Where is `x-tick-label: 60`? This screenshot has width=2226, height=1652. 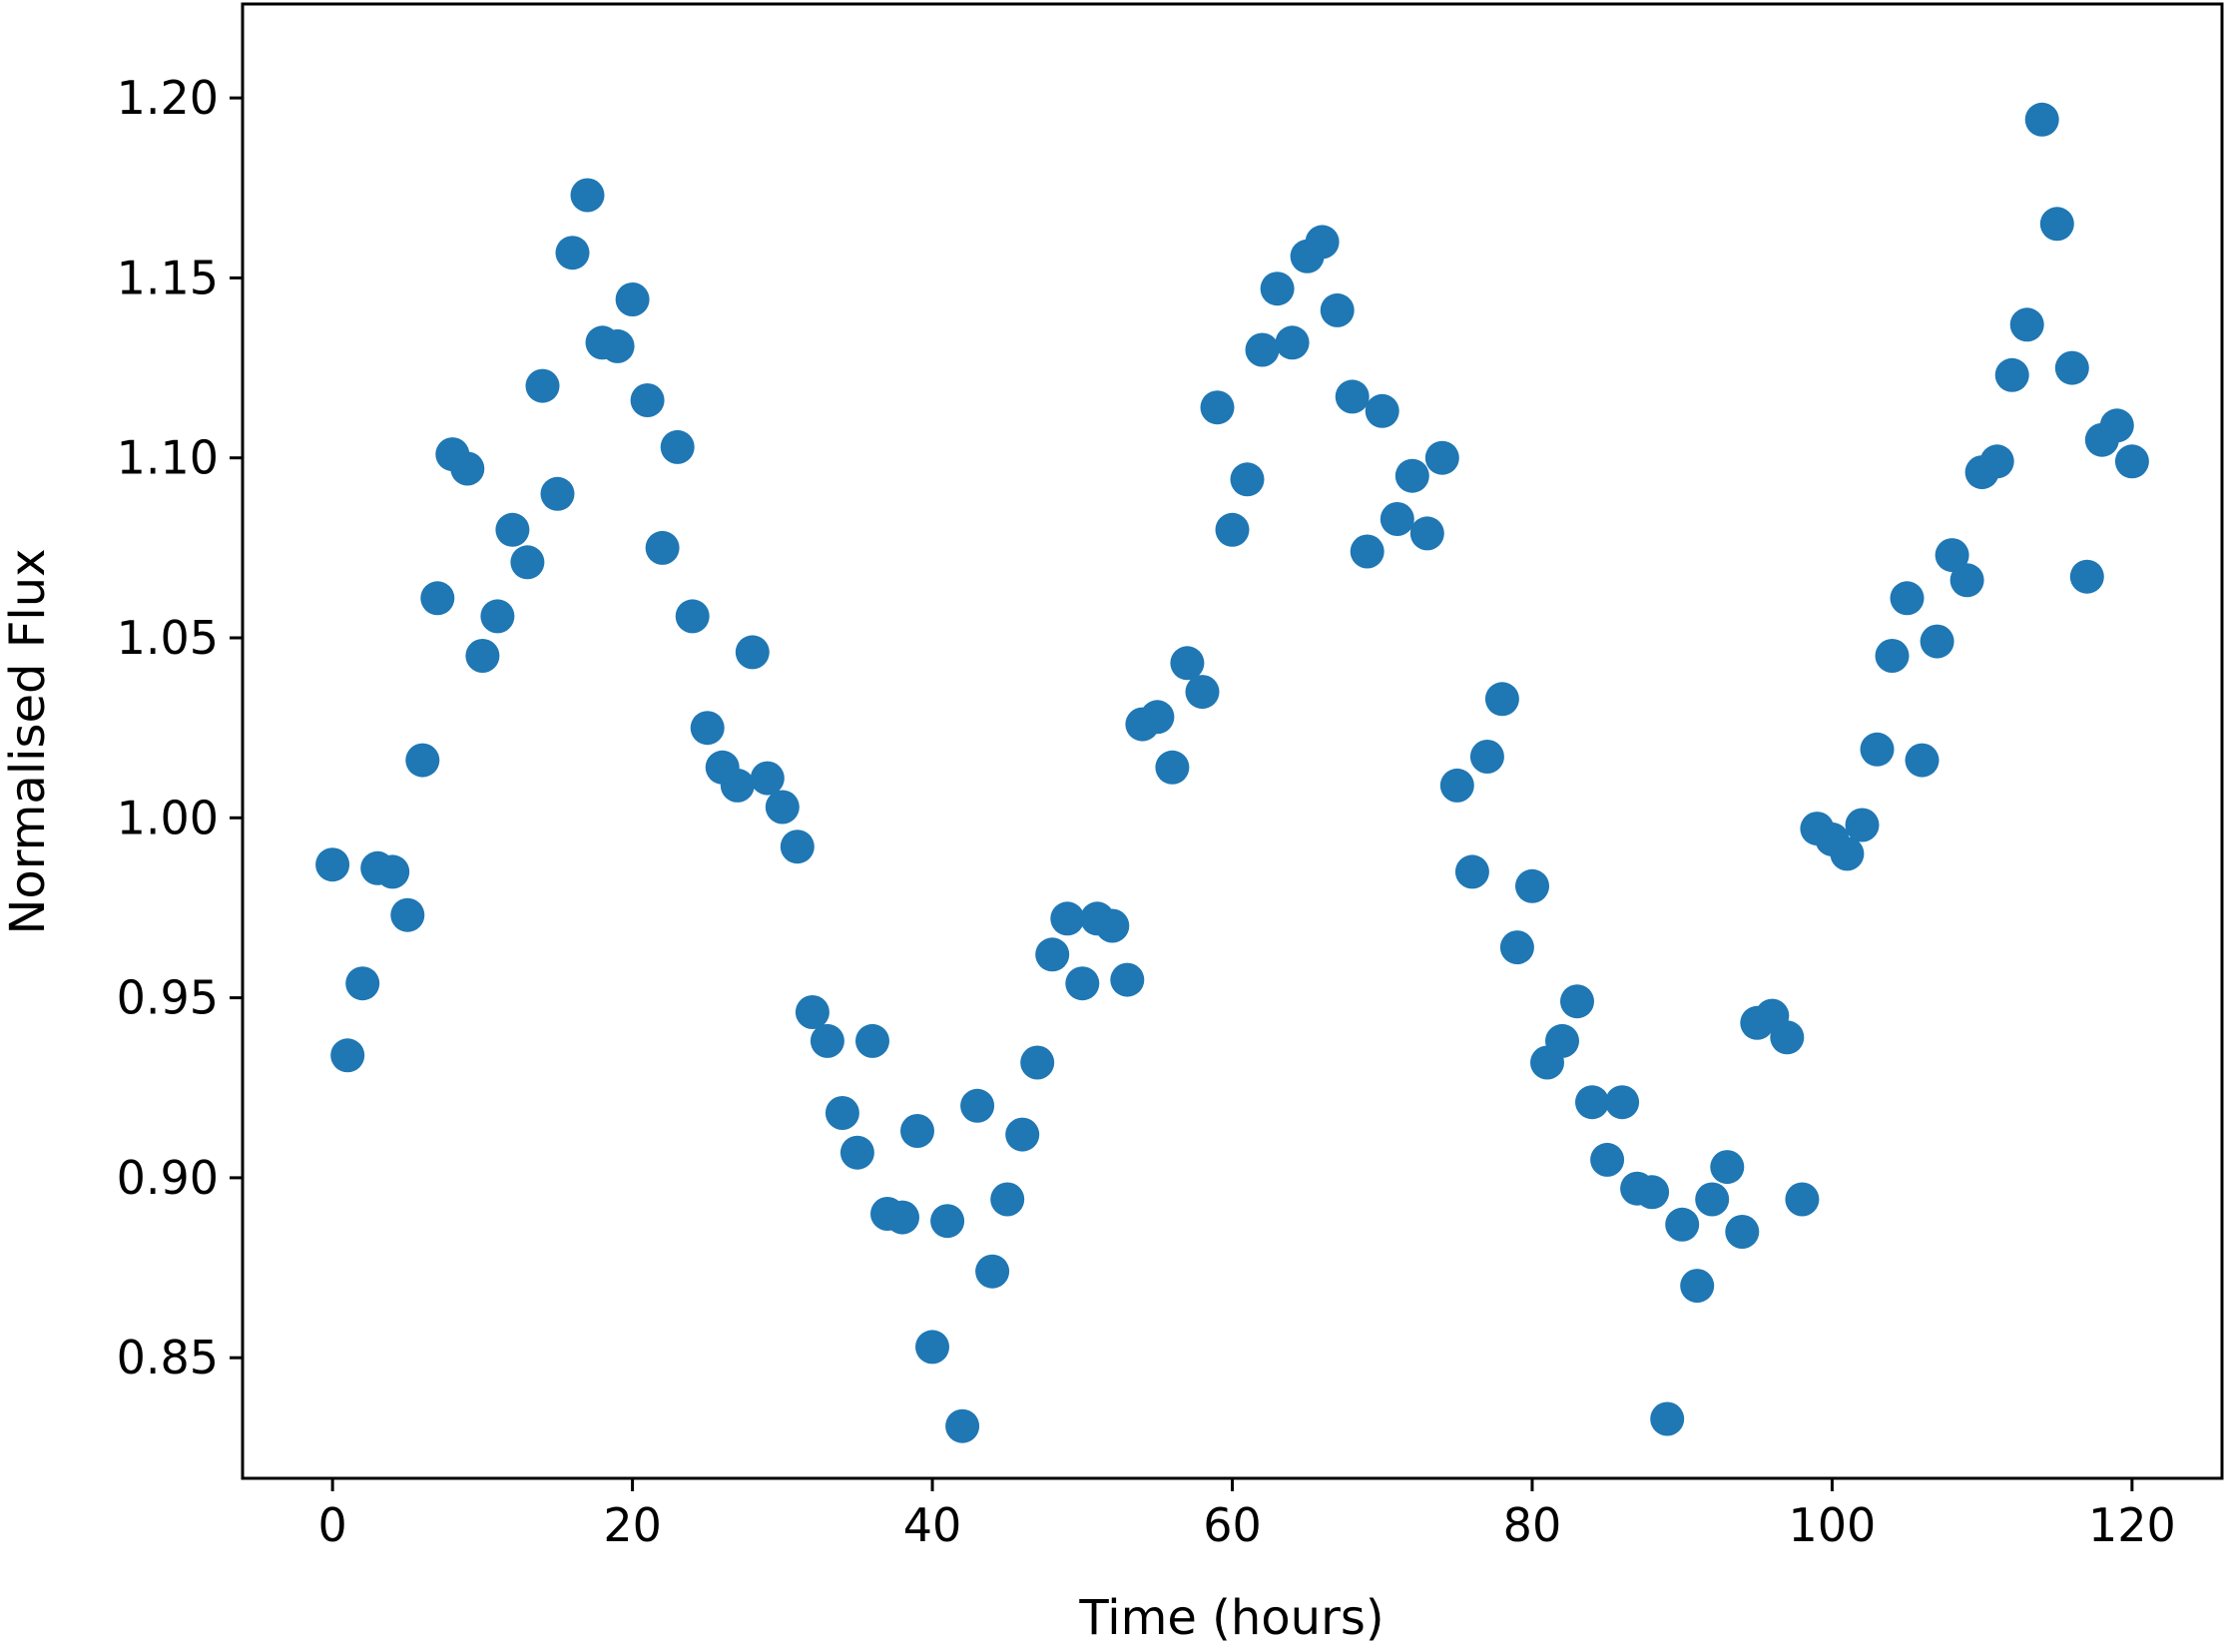
x-tick-label: 60 is located at coordinates (1232, 1525).